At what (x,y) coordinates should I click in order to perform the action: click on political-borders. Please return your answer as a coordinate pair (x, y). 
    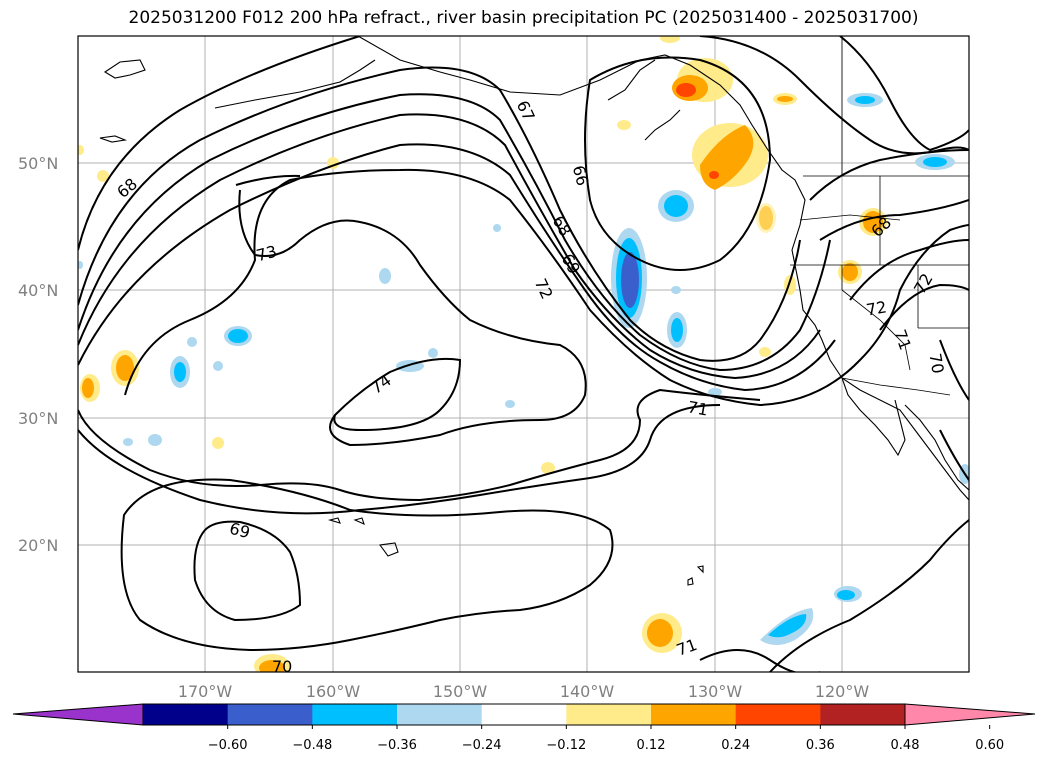
    Looking at the image, I should click on (879, 216).